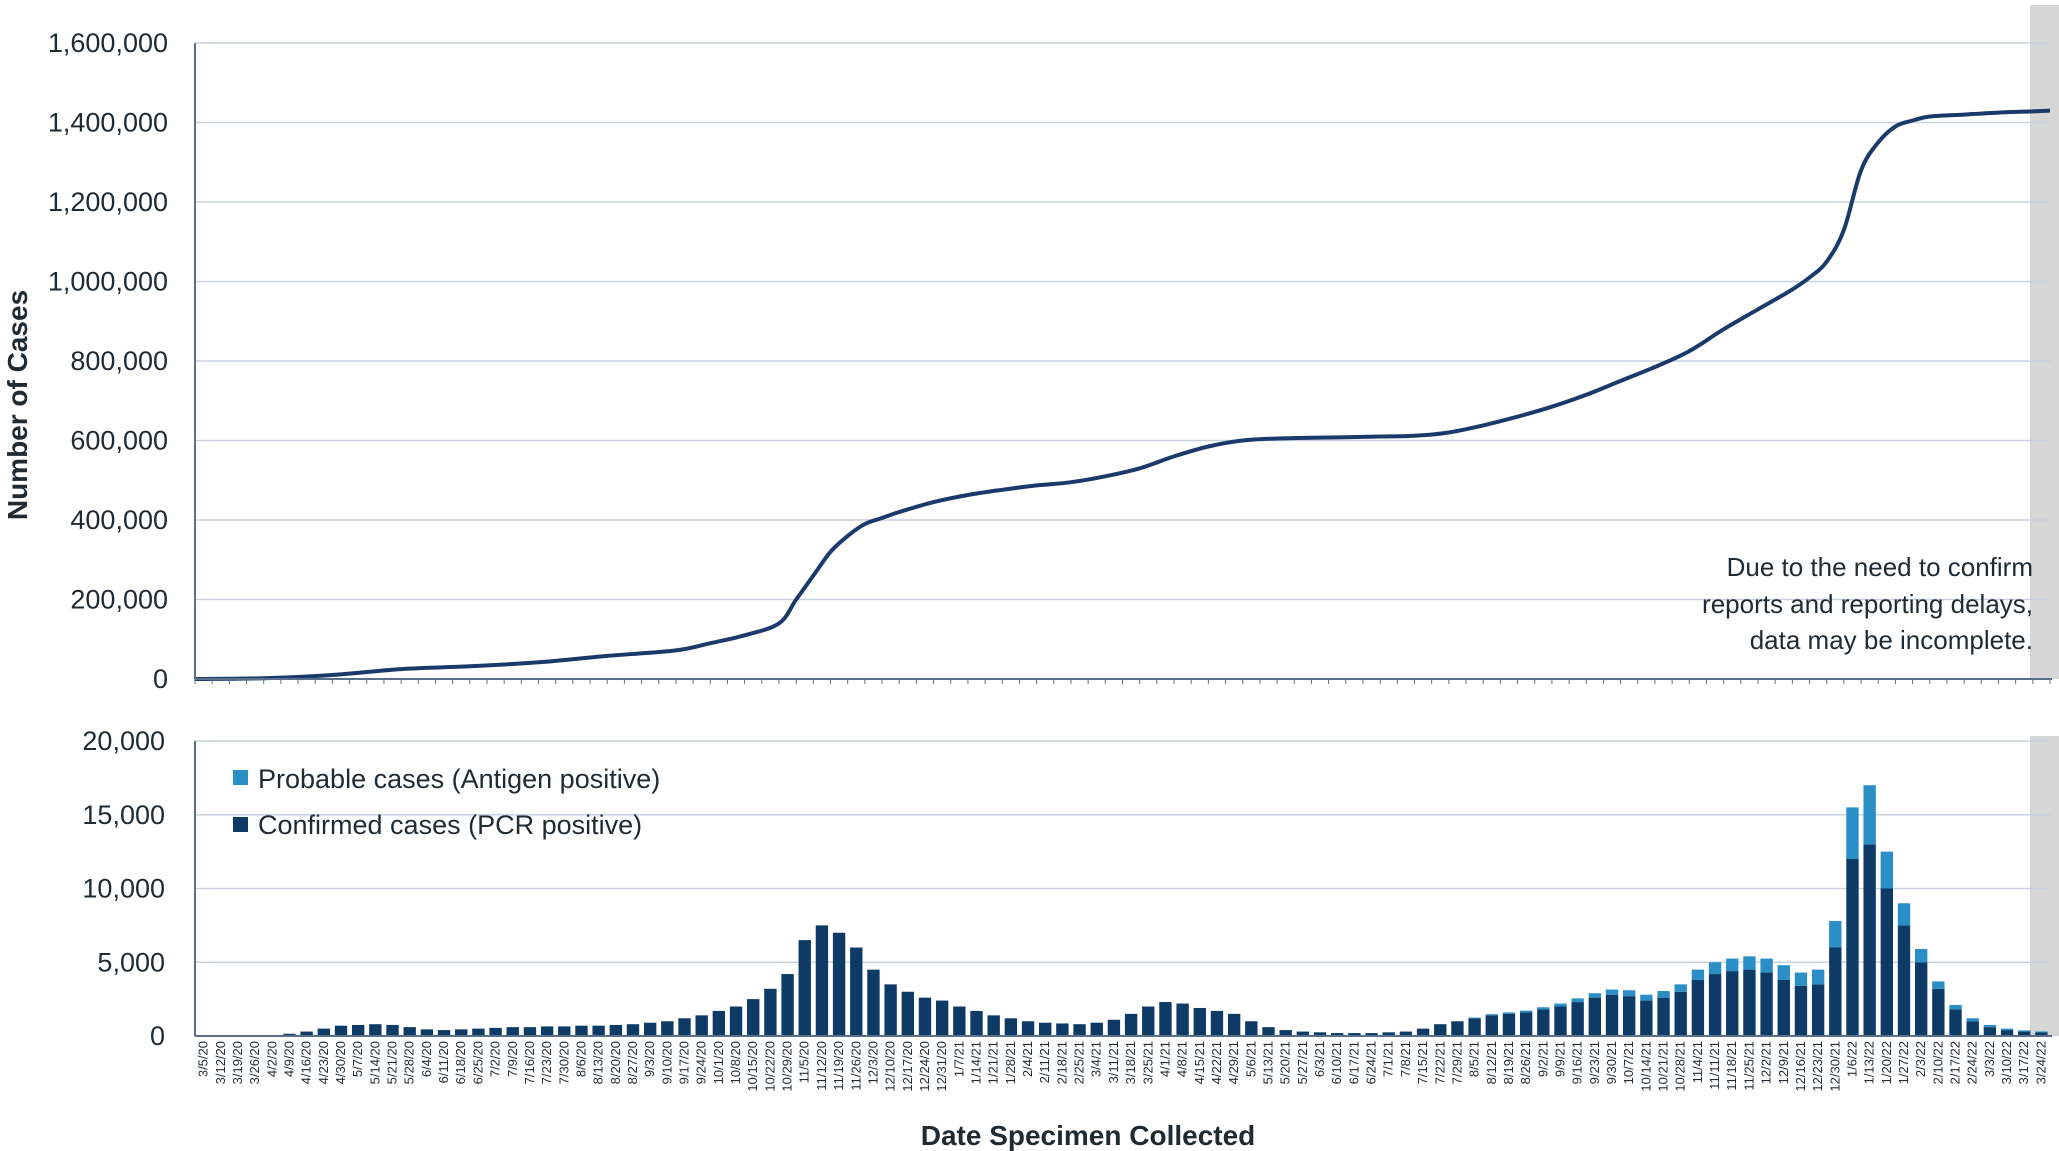  What do you see at coordinates (450, 825) in the screenshot?
I see `legend-label-confirmed: Confirmed cases (PCR positive)` at bounding box center [450, 825].